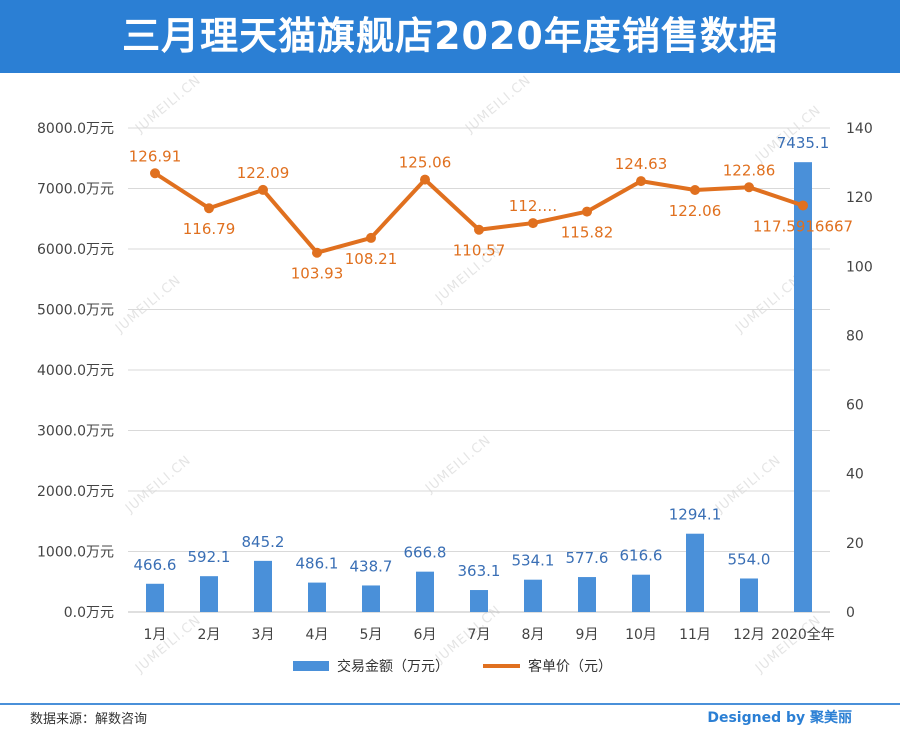  I want to click on bar-value-label: 438.7, so click(371, 566).